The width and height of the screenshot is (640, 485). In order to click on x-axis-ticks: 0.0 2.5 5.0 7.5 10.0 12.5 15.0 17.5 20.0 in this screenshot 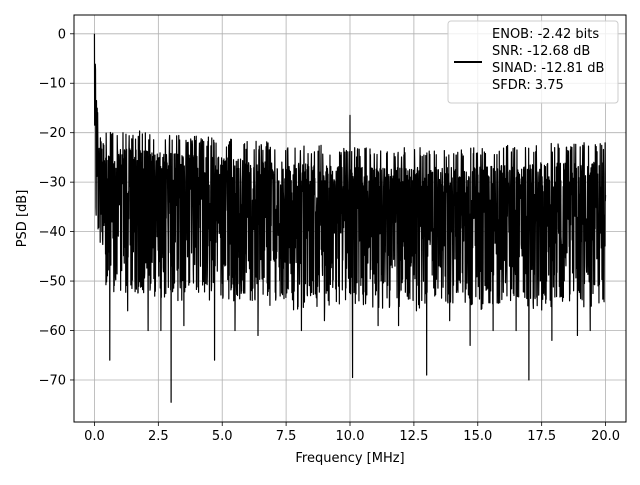, I will do `click(352, 433)`.